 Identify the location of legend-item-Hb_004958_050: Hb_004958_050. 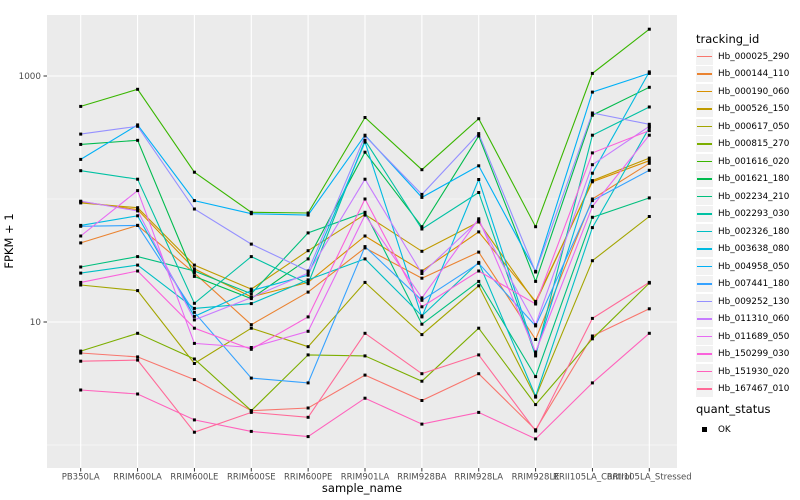
(742, 267).